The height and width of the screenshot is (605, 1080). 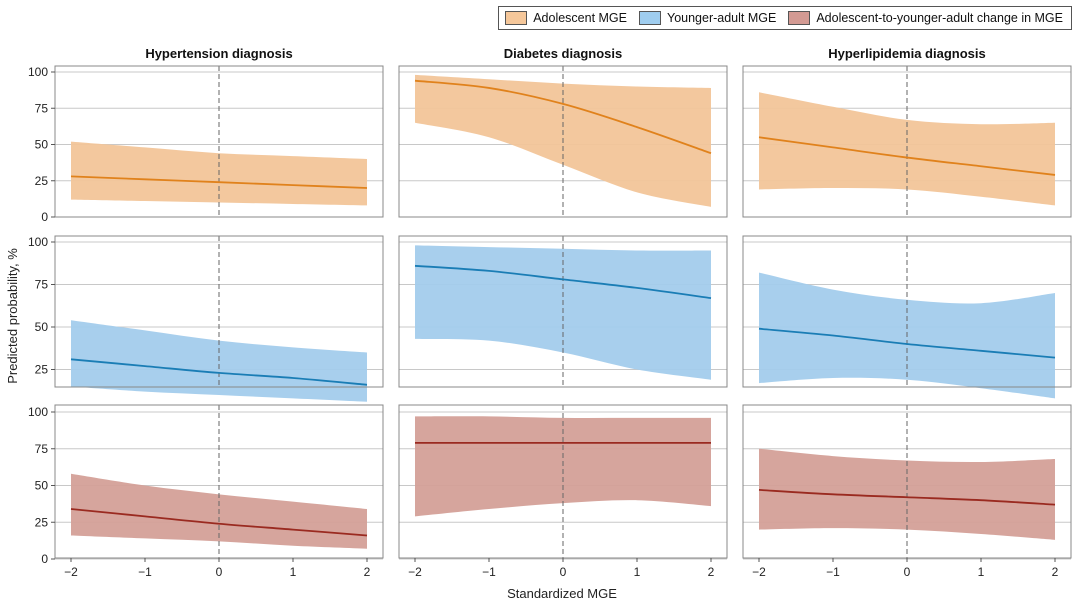 I want to click on legend-item-adolescent: Adolescent MGE, so click(x=566, y=18).